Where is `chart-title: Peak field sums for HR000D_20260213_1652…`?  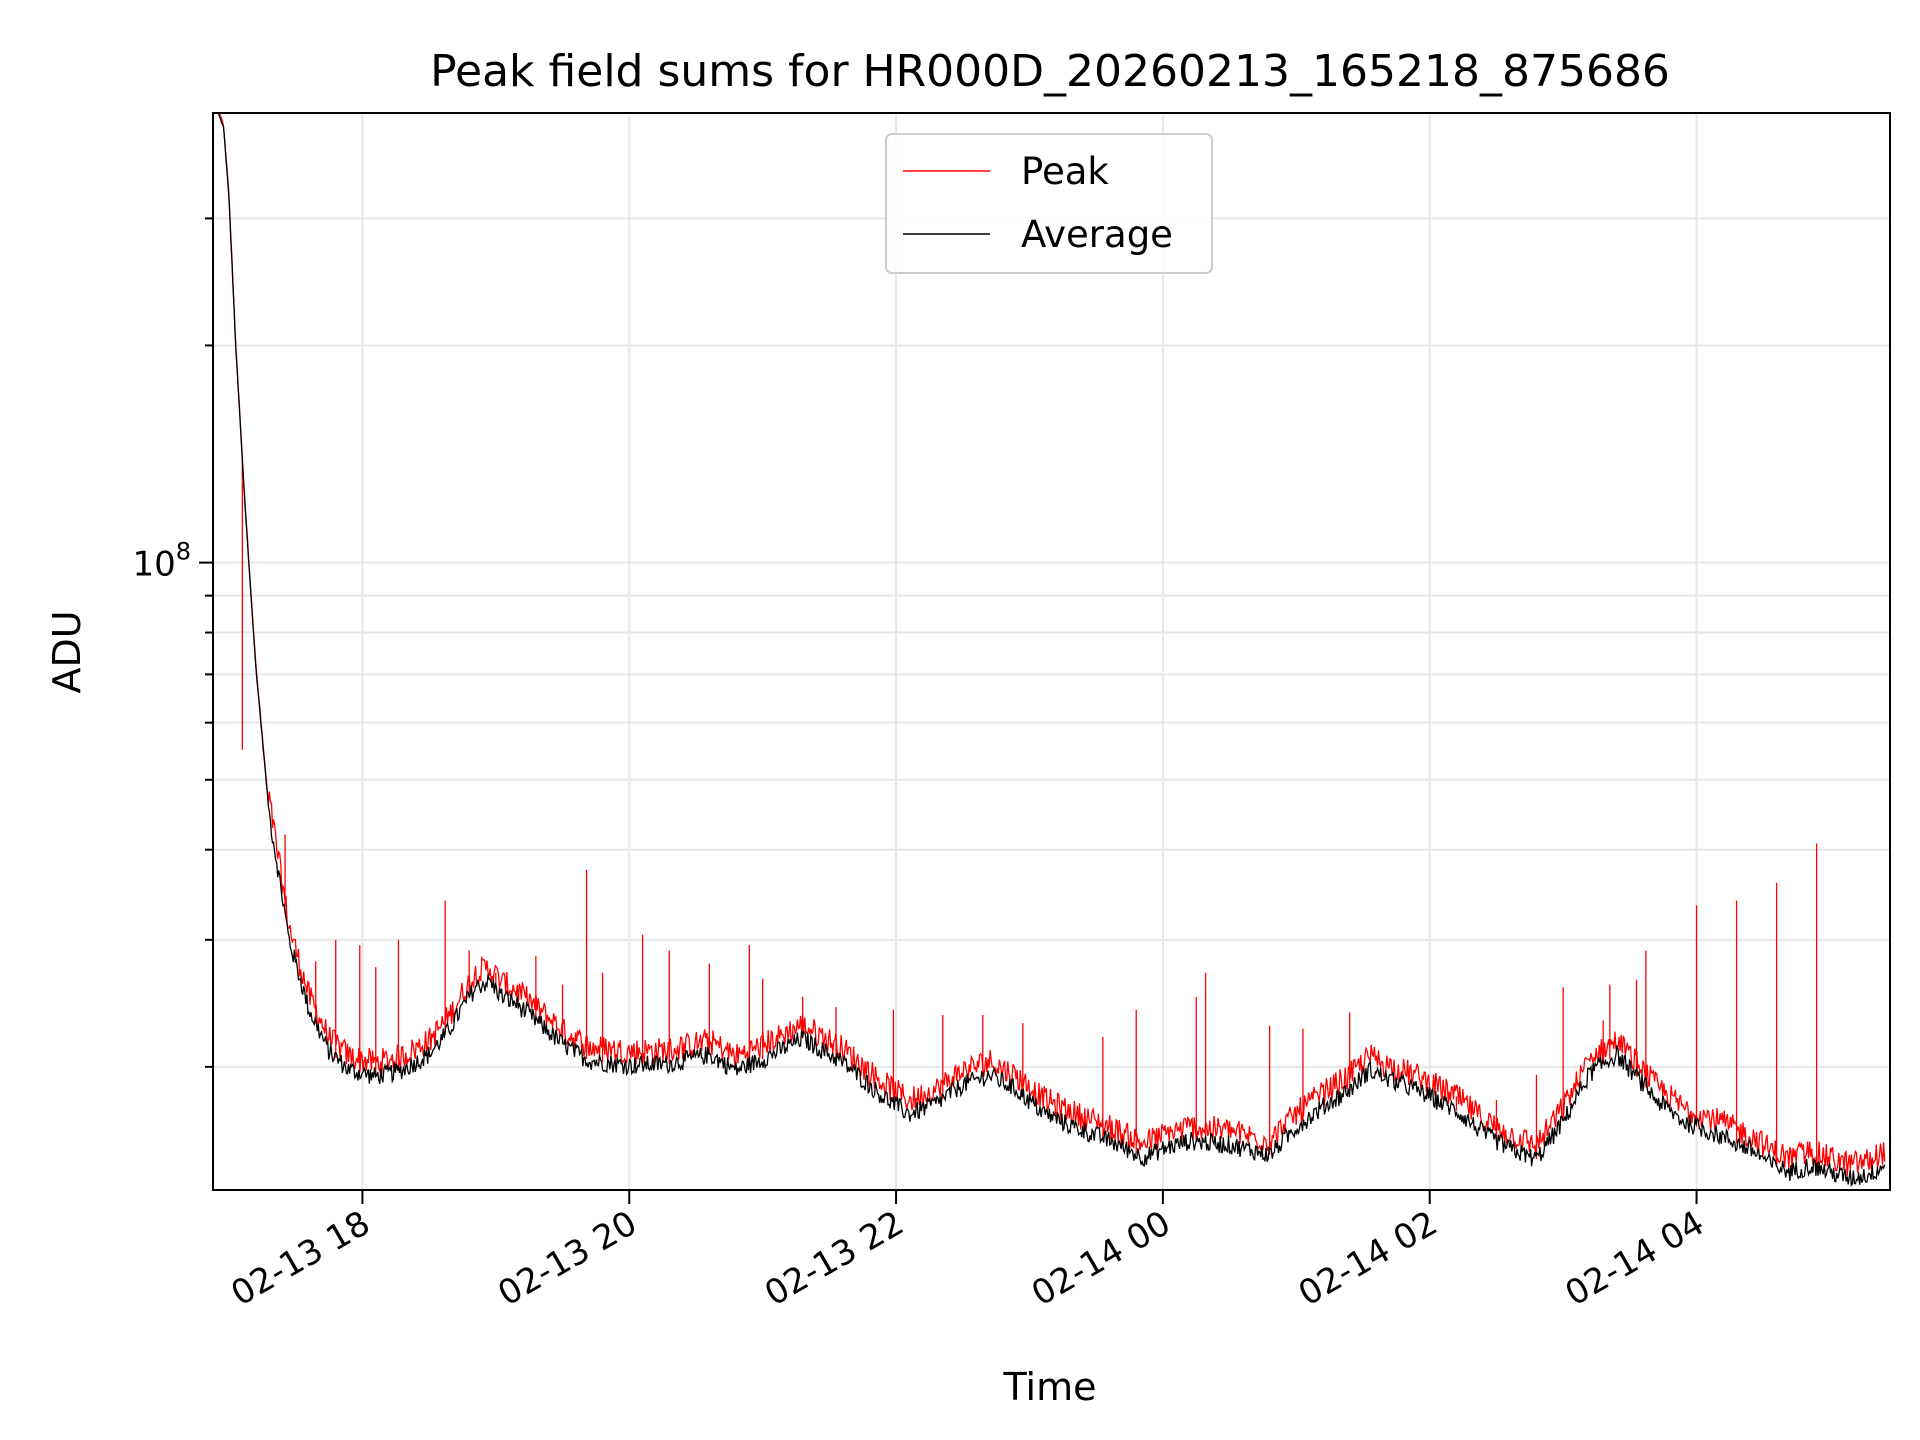 chart-title: Peak field sums for HR000D_20260213_1652… is located at coordinates (1050, 71).